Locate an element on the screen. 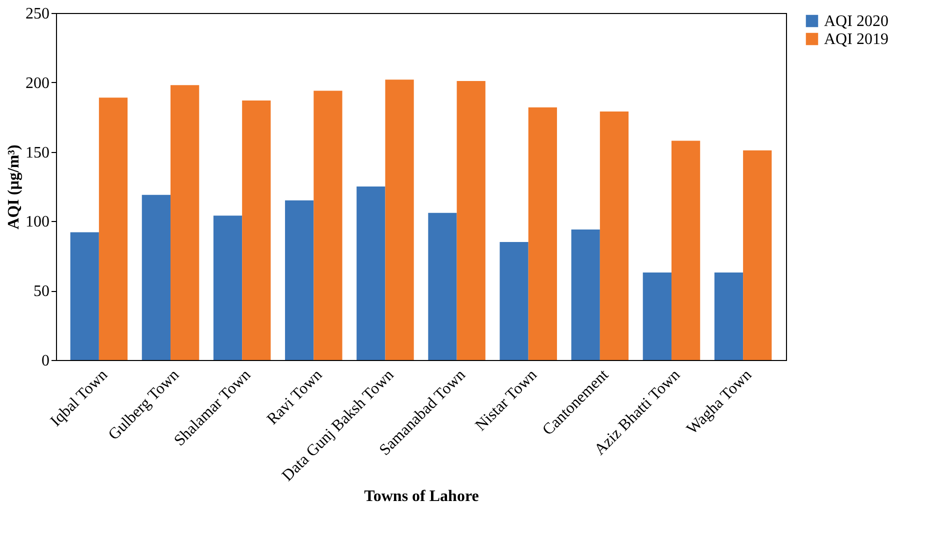 The image size is (952, 543). legend-label: AQI 2020 is located at coordinates (856, 21).